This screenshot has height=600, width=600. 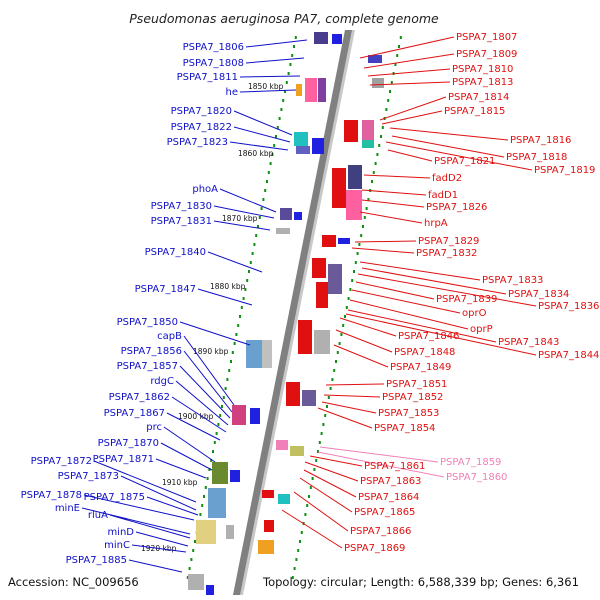 I want to click on gene-label: PSPA7_1873, so click(x=88, y=476).